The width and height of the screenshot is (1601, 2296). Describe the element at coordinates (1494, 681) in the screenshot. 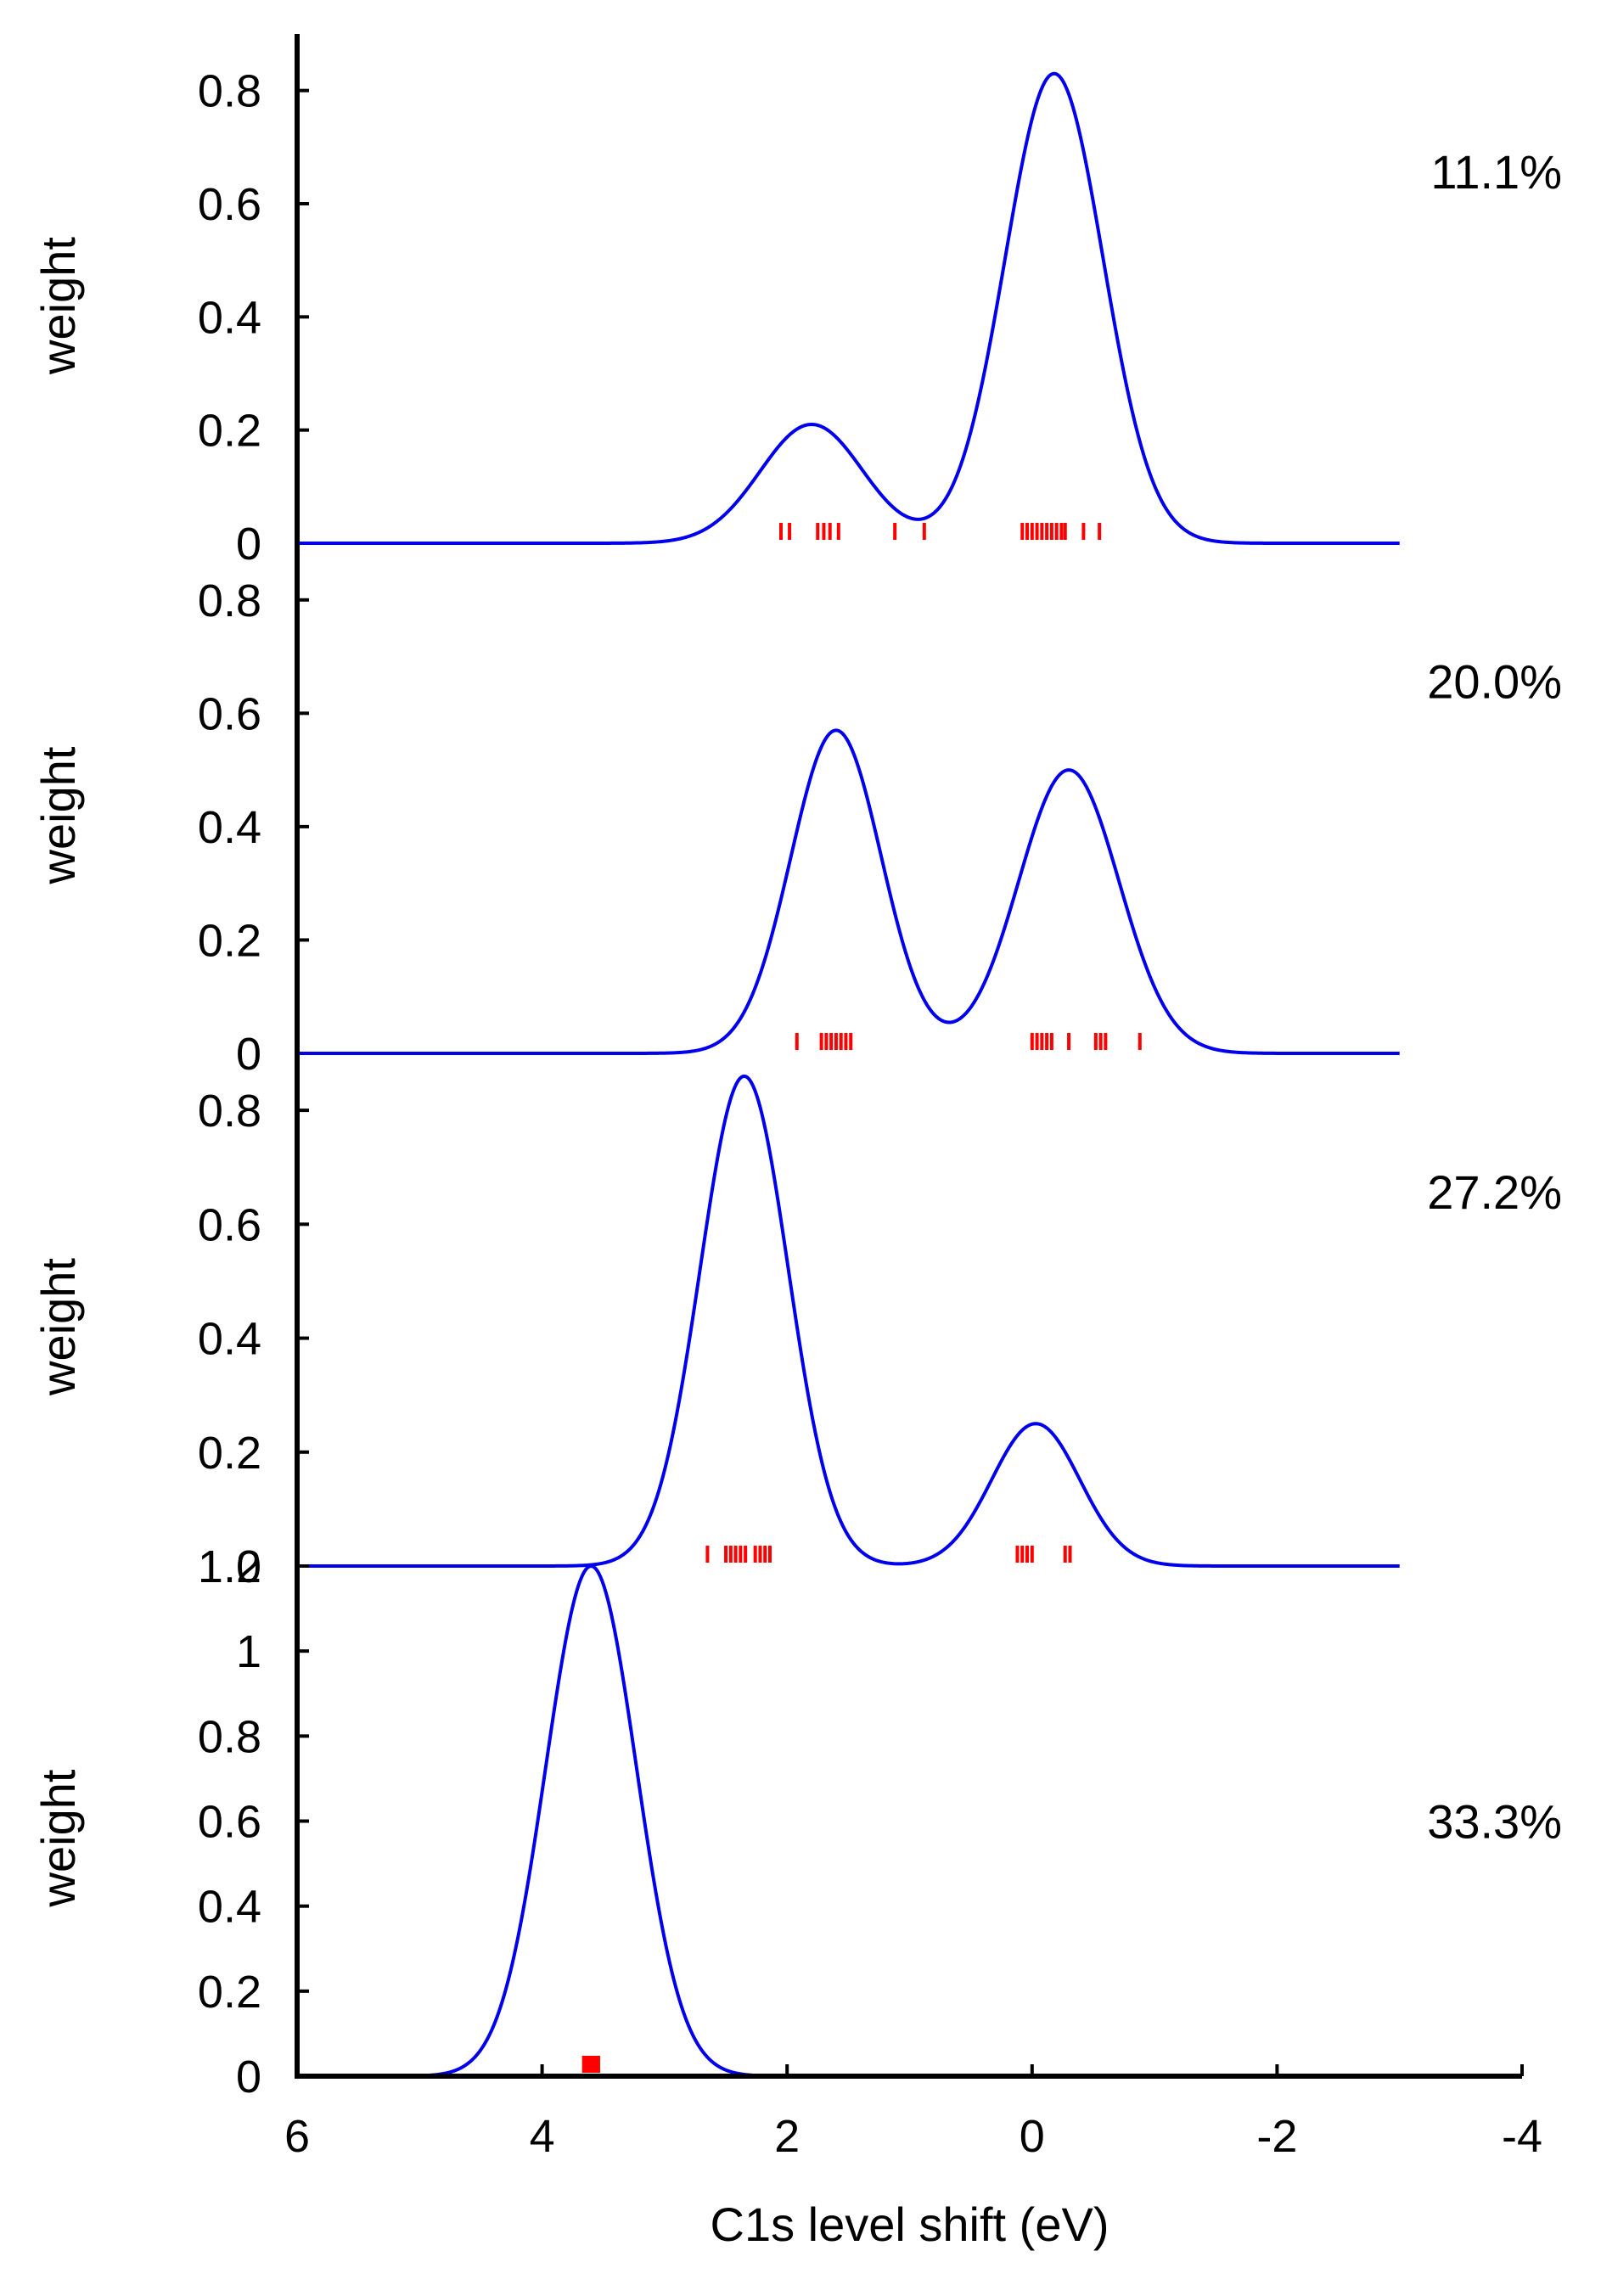

I see `percentage-label: 20.0%` at that location.